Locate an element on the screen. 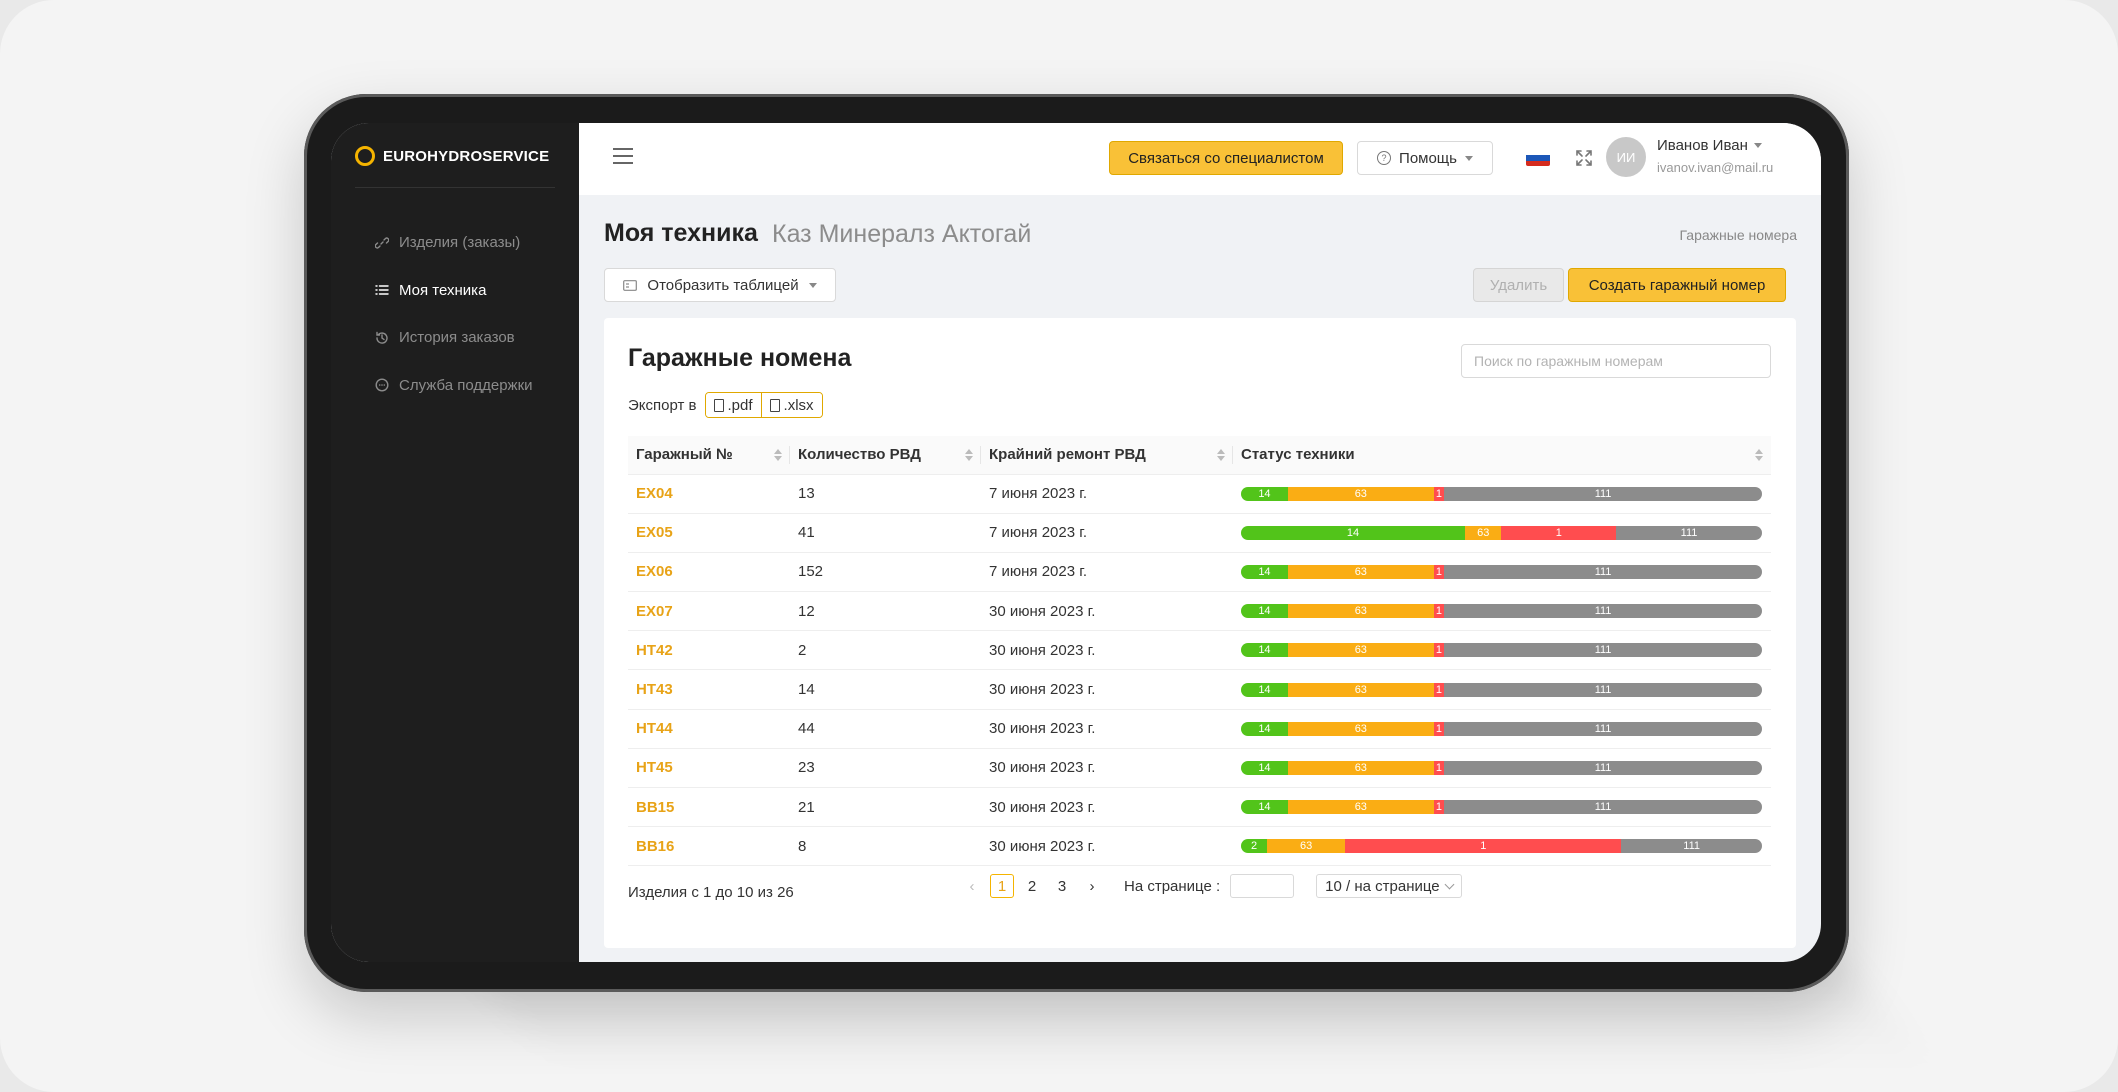 Image resolution: width=2118 pixels, height=1092 pixels. table-row: BB16 8 30 июня 2023 г. 2 63 1 111 is located at coordinates (1199, 846).